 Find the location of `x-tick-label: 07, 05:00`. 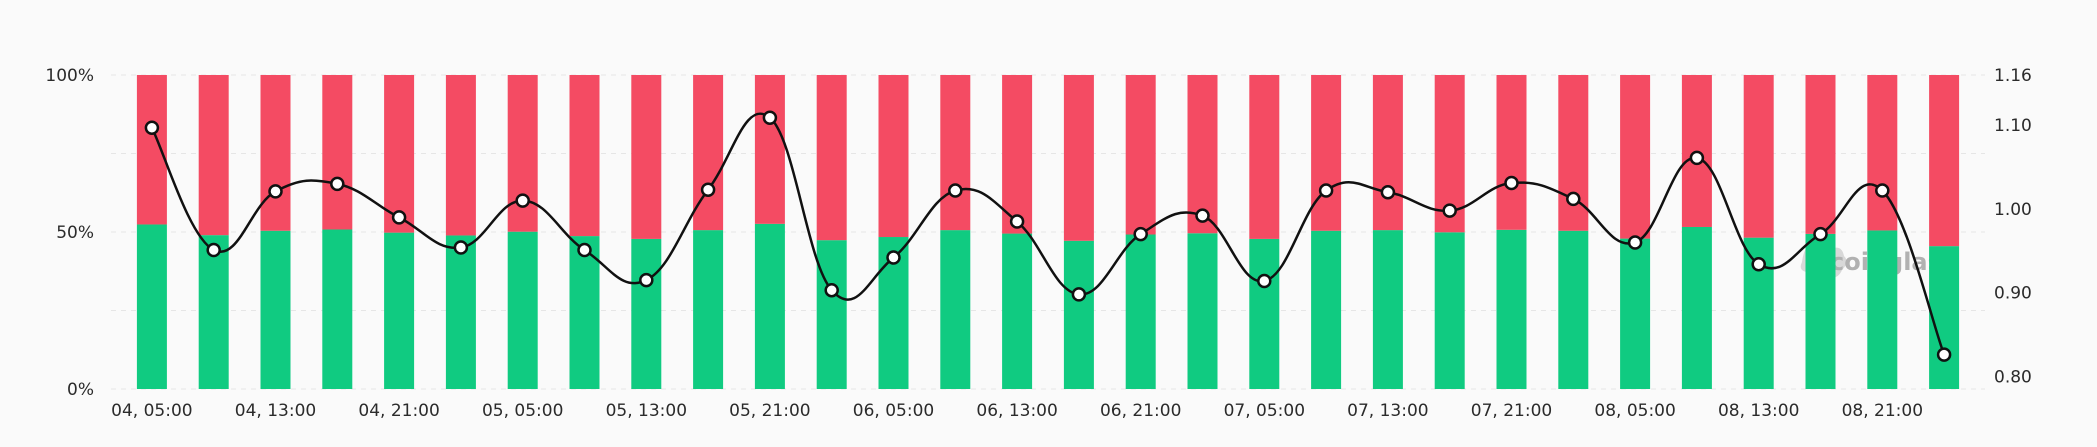

x-tick-label: 07, 05:00 is located at coordinates (1264, 411).